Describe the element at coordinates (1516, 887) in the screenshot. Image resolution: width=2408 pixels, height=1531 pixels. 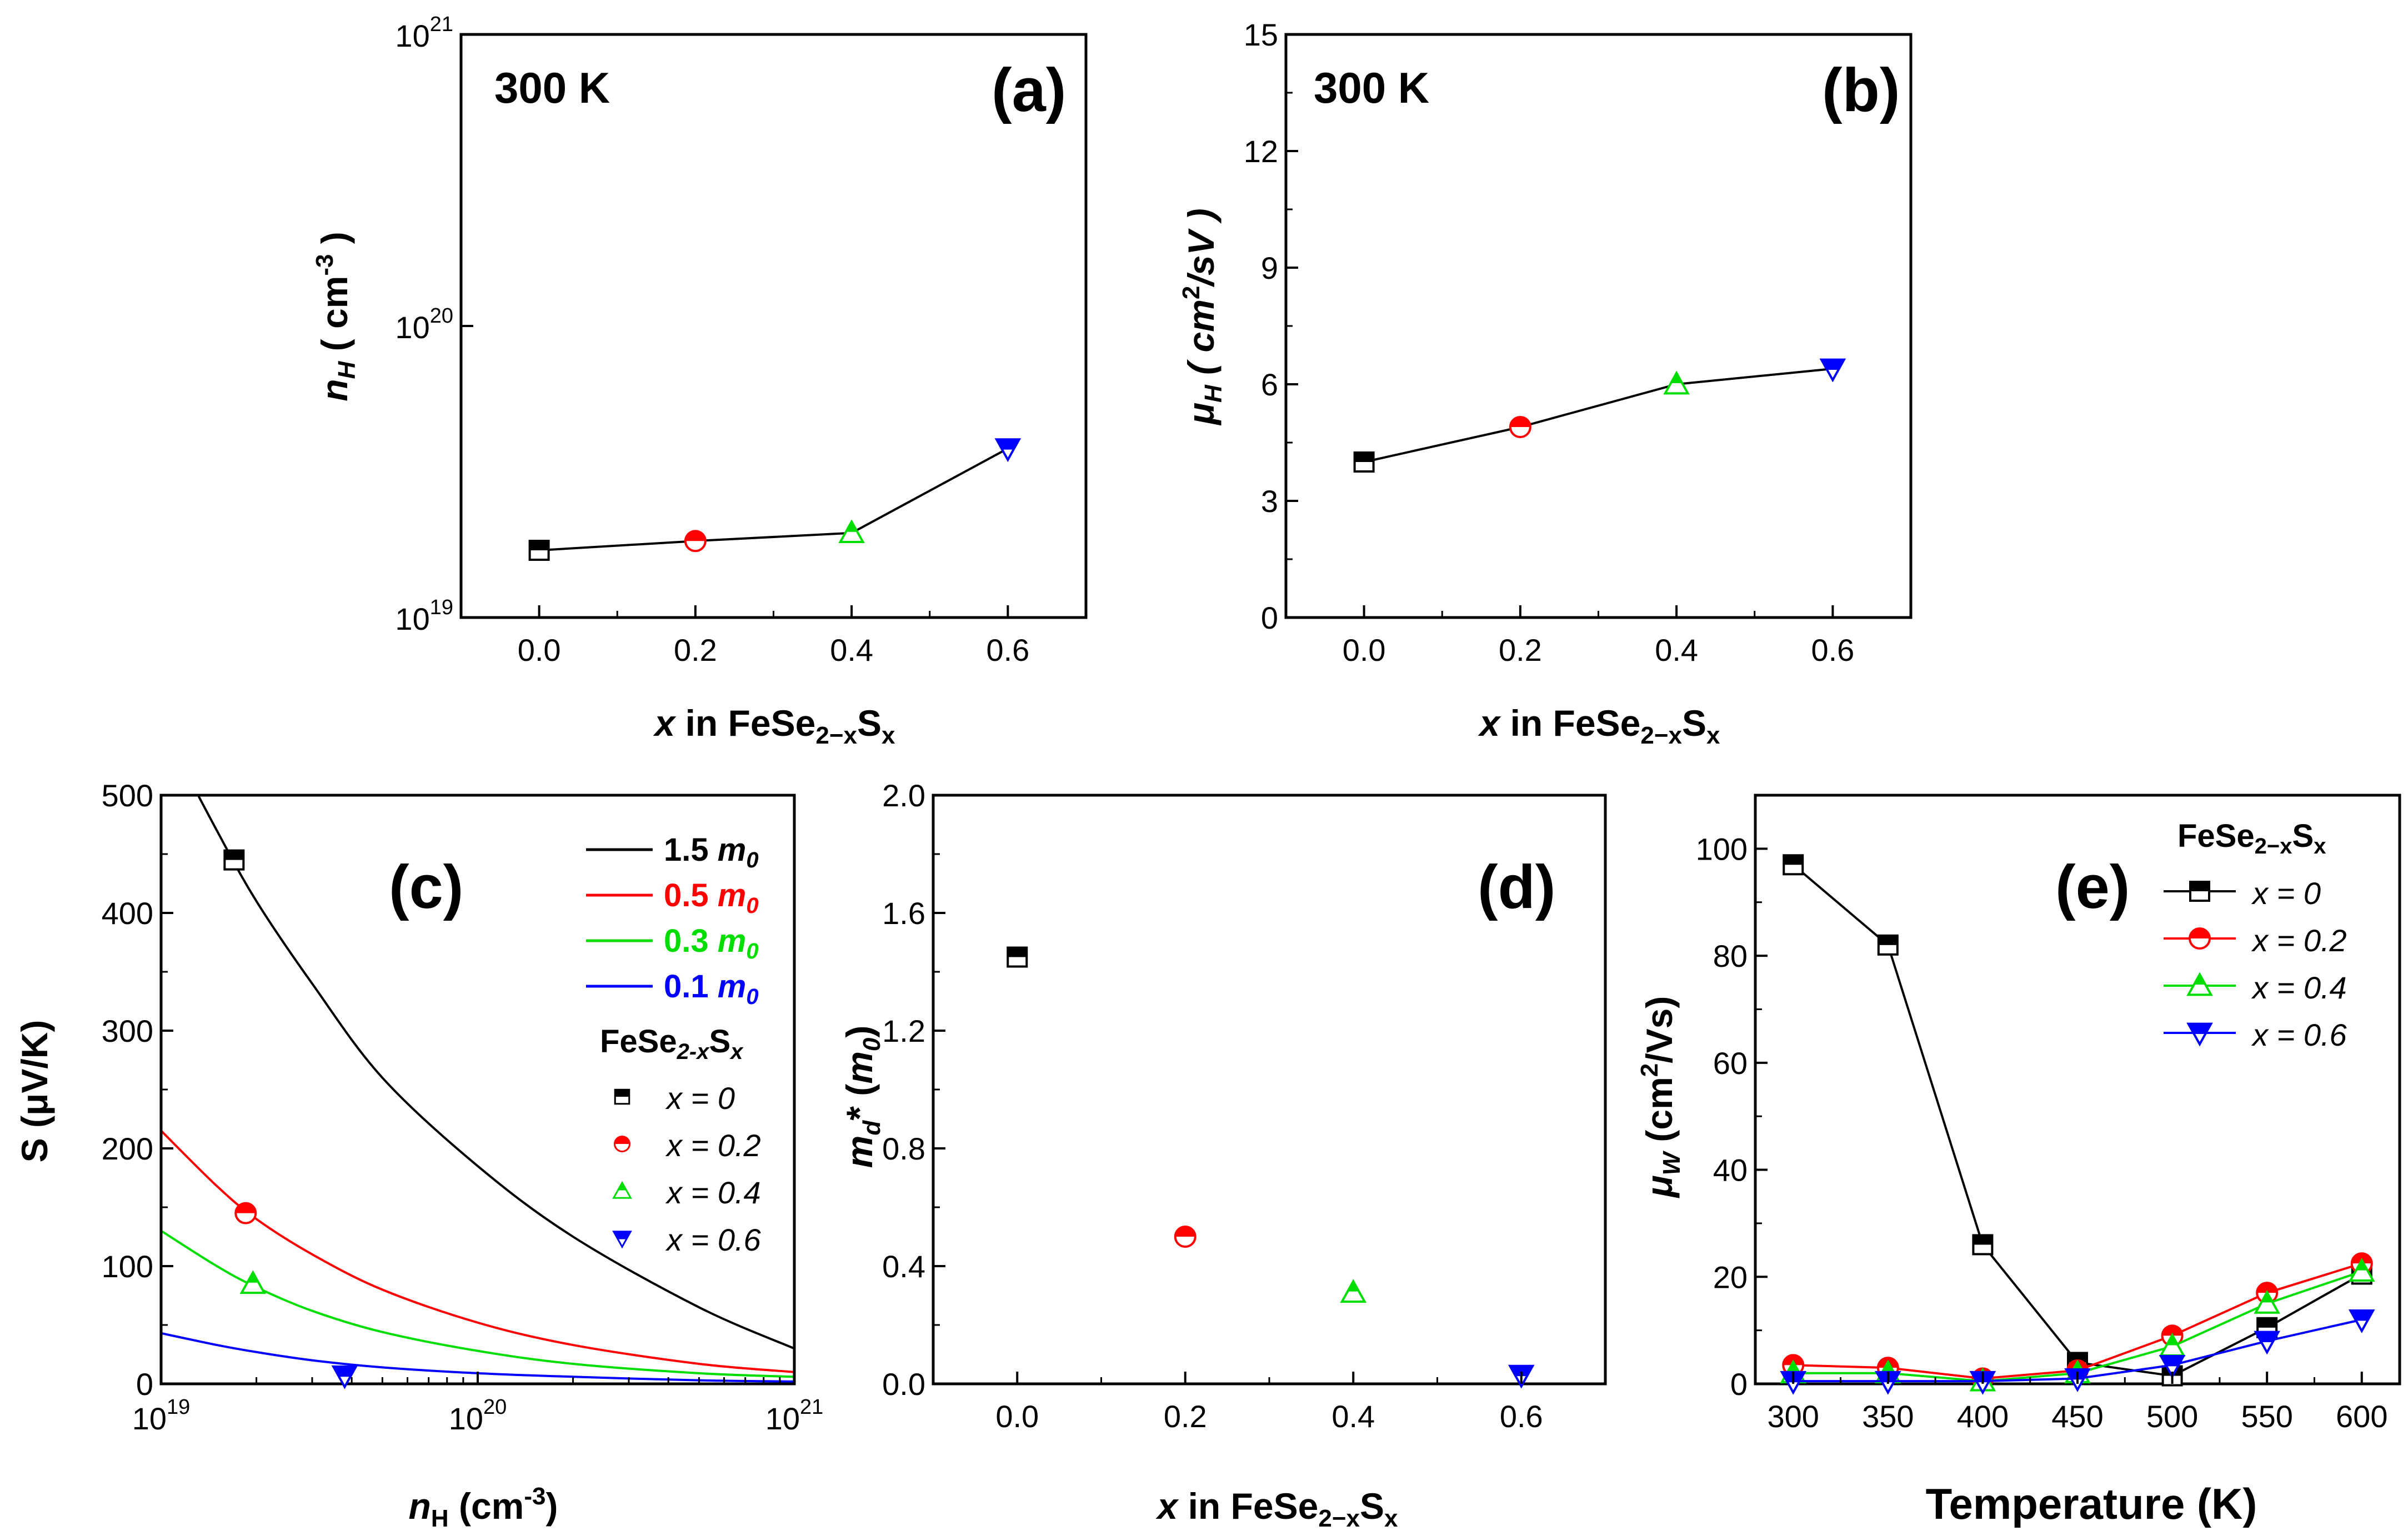
I see `panel-label-d: (d)` at that location.